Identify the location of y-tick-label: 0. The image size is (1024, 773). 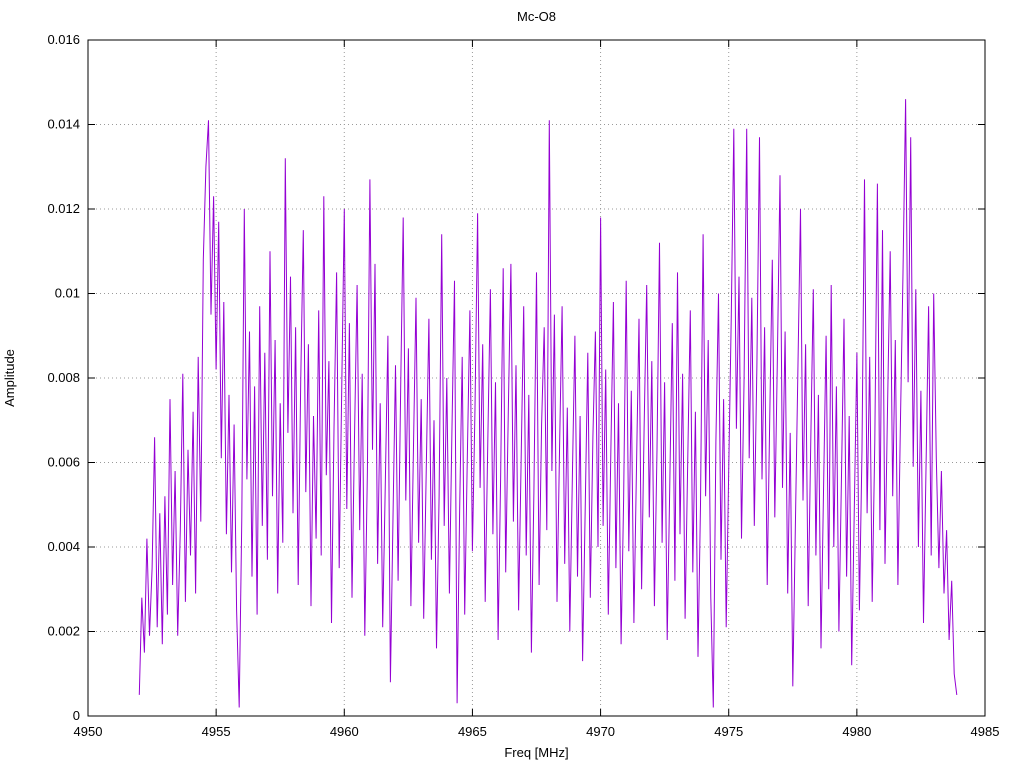
(76, 715).